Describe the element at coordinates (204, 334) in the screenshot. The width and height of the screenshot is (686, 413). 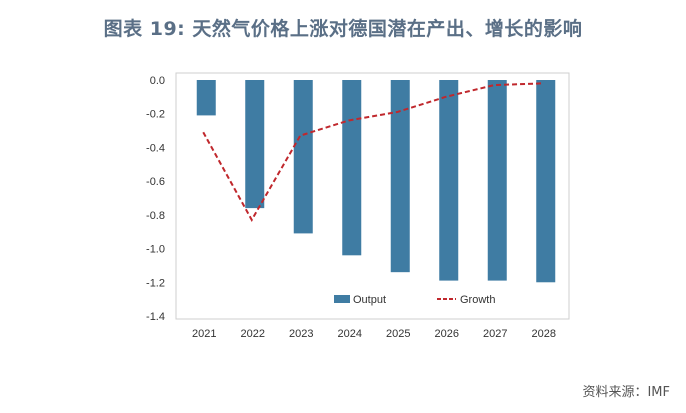
I see `x-tick-label: 2021` at that location.